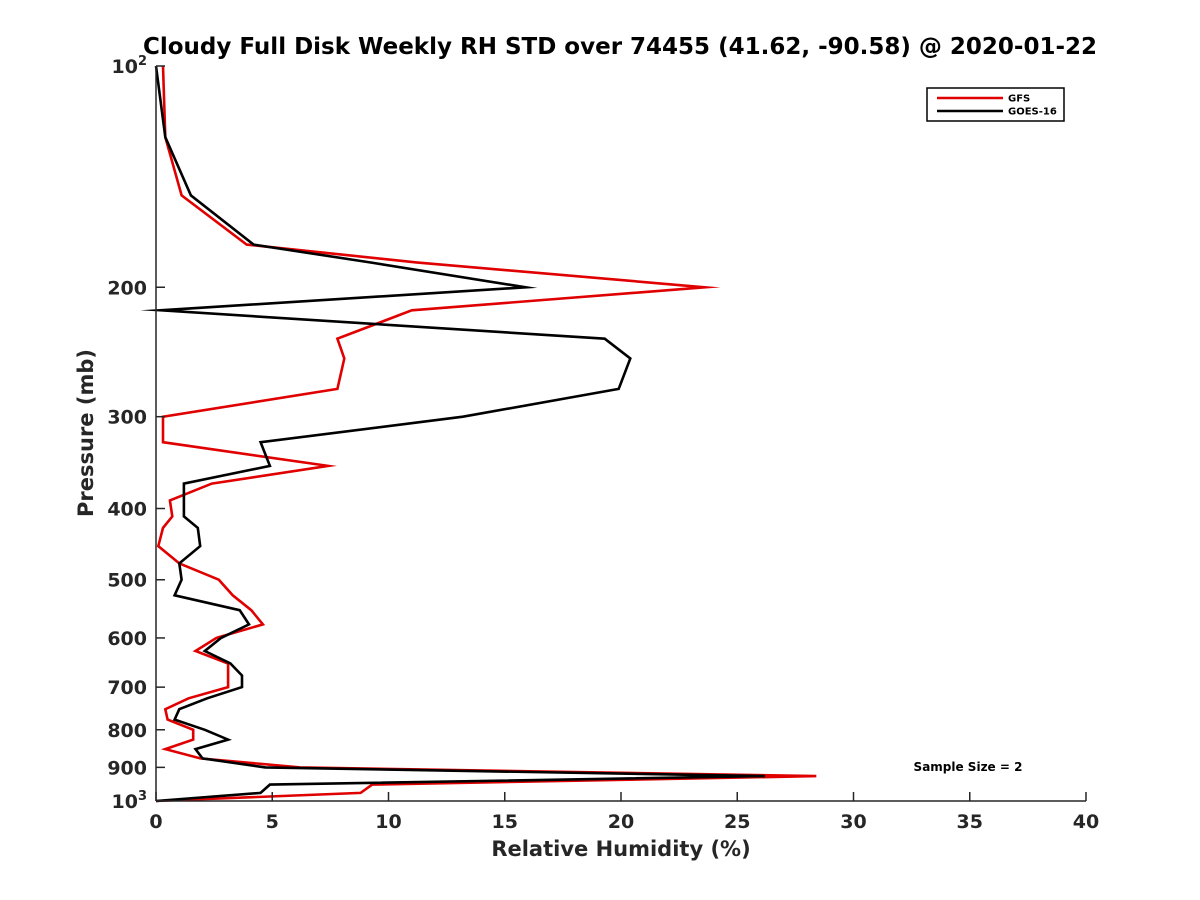  I want to click on x-axis-ticks: 0 5 10 15 20 25 30 35 40, so click(624, 812).